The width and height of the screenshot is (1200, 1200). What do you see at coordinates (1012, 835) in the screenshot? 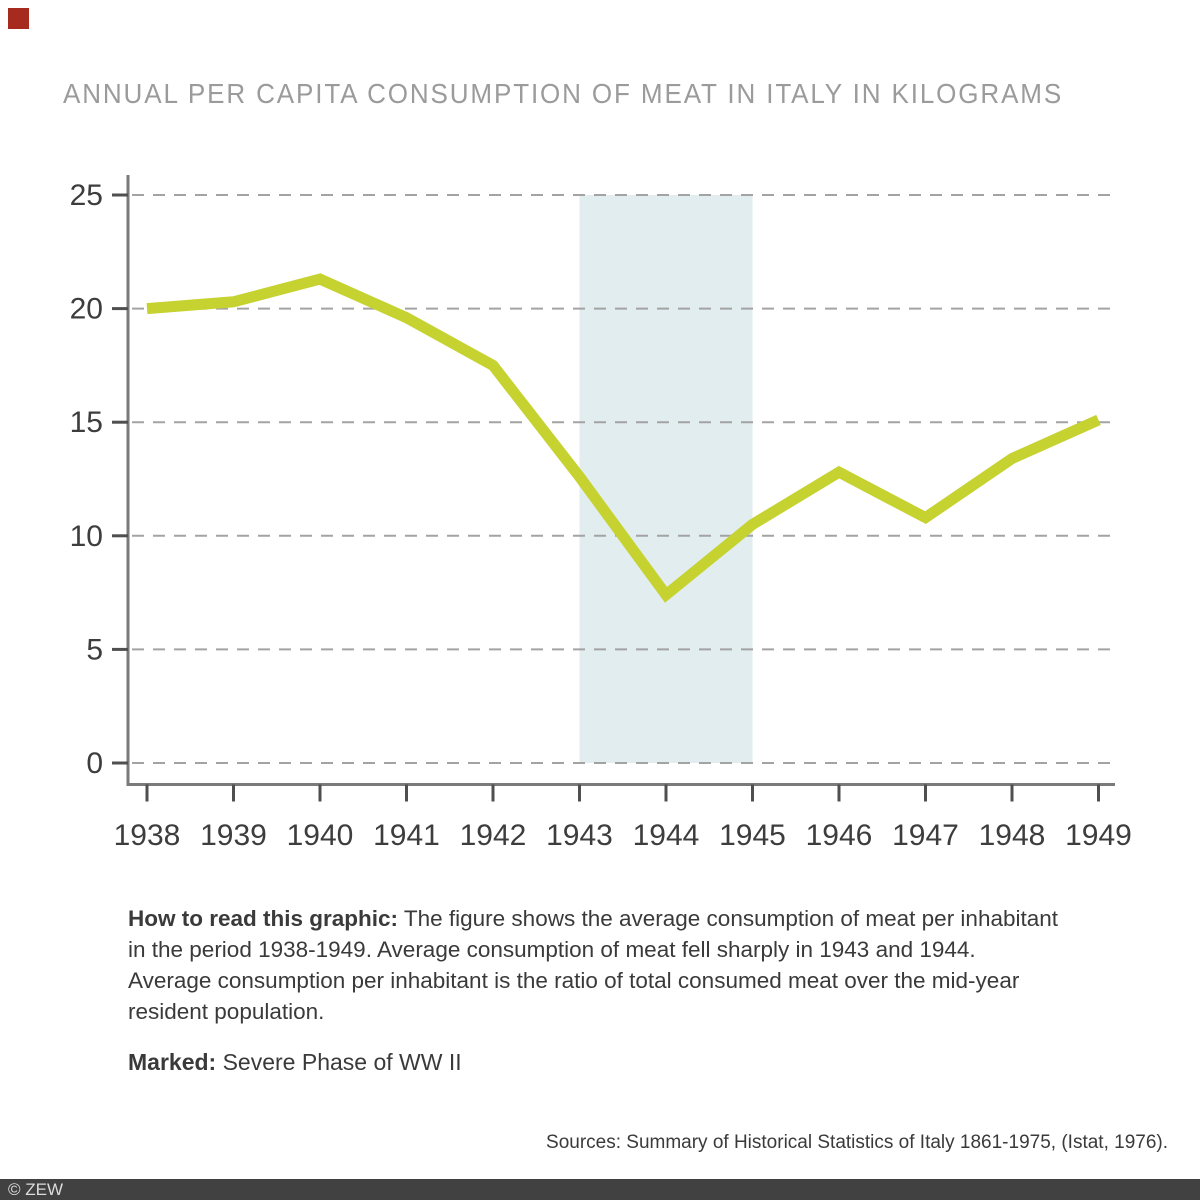
I see `x-tick-label: 1948` at bounding box center [1012, 835].